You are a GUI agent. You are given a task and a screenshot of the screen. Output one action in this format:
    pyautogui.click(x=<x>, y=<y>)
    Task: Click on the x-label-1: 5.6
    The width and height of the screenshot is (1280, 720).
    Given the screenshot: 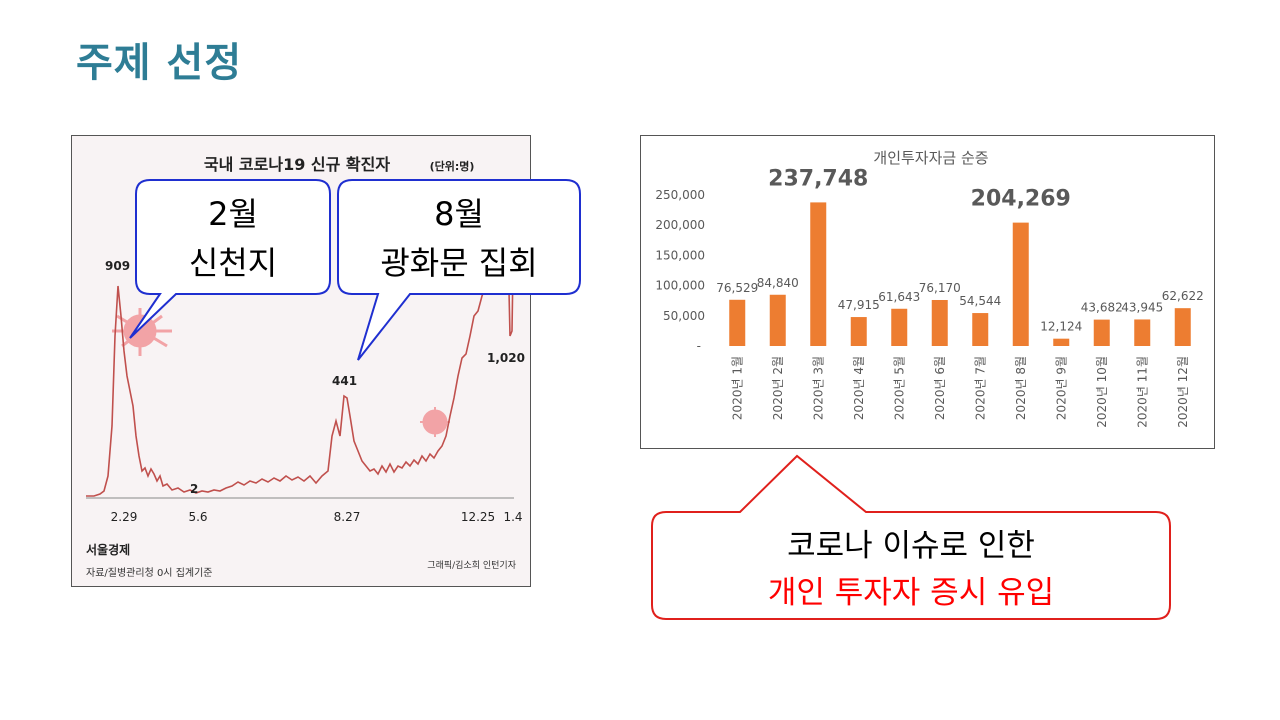 What is the action you would take?
    pyautogui.click(x=197, y=517)
    